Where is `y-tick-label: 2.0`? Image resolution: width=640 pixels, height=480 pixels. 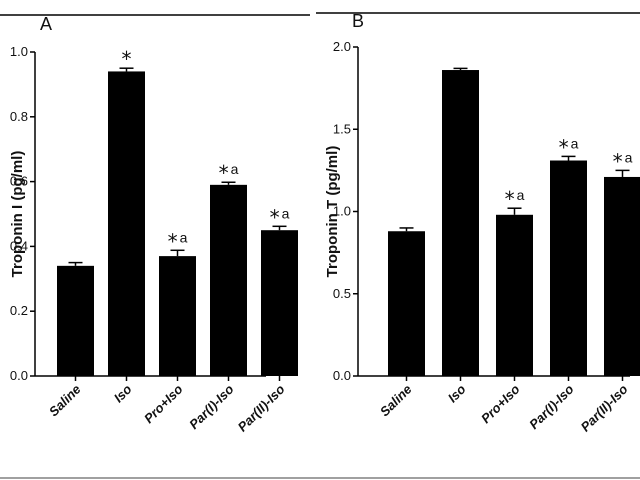
y-tick-label: 2.0 is located at coordinates (342, 46).